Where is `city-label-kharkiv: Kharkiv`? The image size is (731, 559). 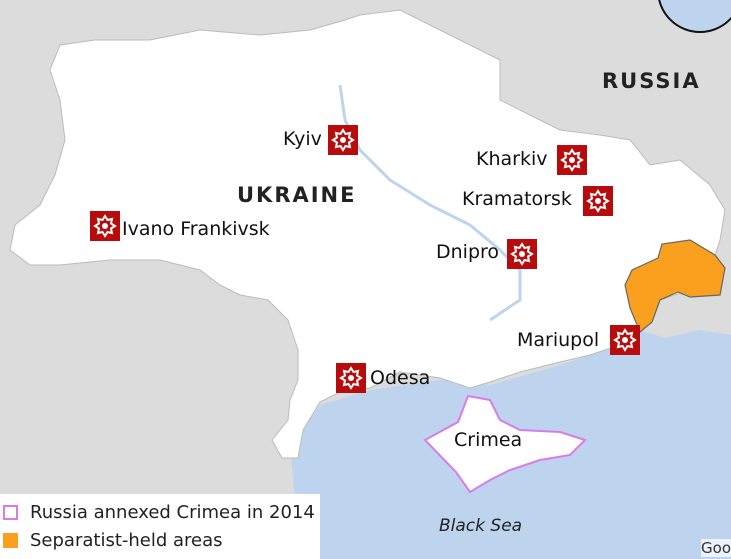
city-label-kharkiv: Kharkiv is located at coordinates (512, 159).